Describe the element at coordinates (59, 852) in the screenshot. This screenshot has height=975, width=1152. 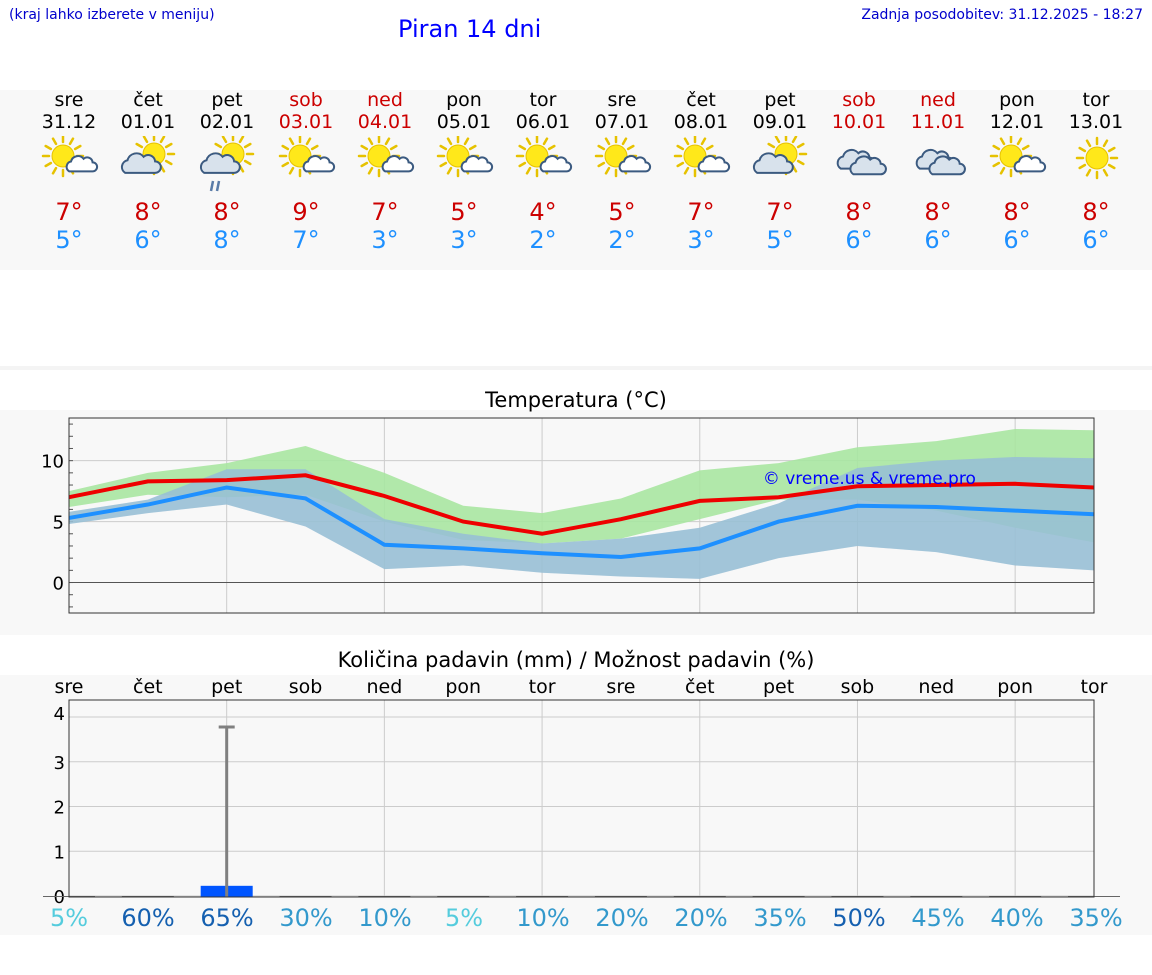
I see `y-tick-label: 1` at that location.